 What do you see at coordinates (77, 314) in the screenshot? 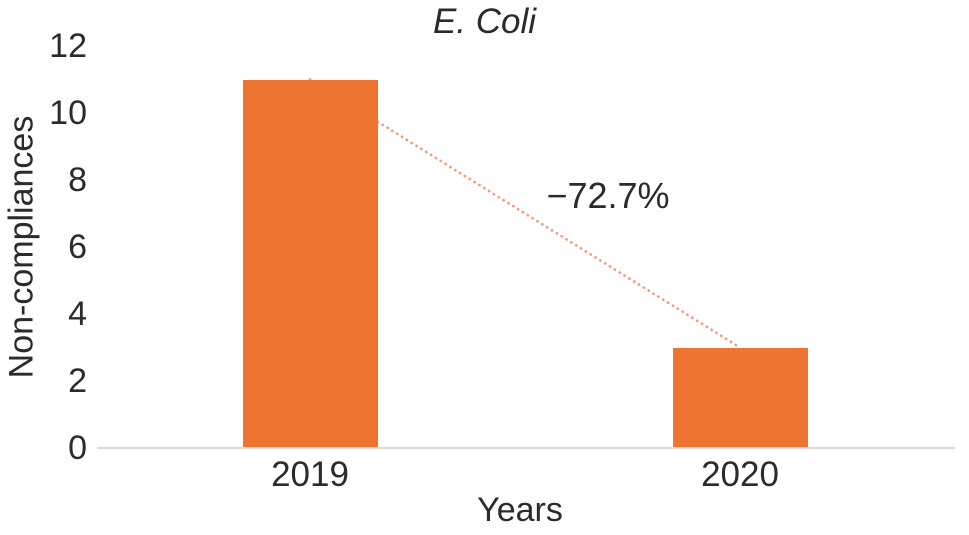
I see `y-tick-label: 4` at bounding box center [77, 314].